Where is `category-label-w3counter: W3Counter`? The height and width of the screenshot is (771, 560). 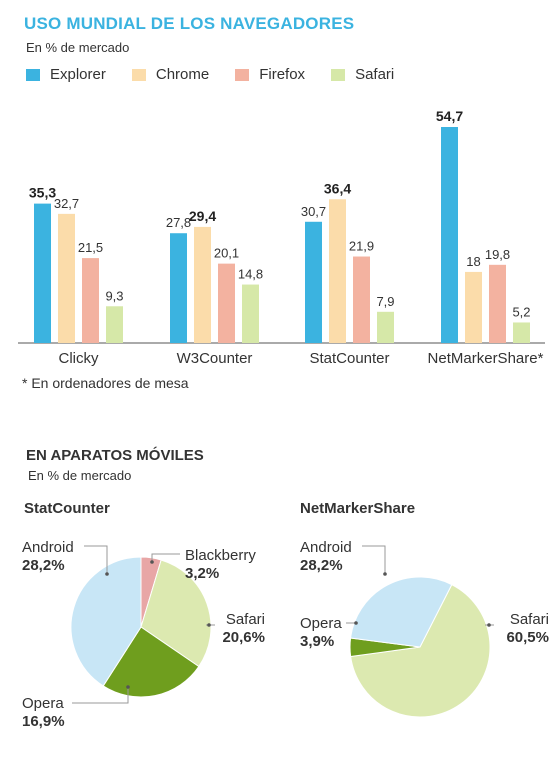
category-label-w3counter: W3Counter is located at coordinates (215, 358).